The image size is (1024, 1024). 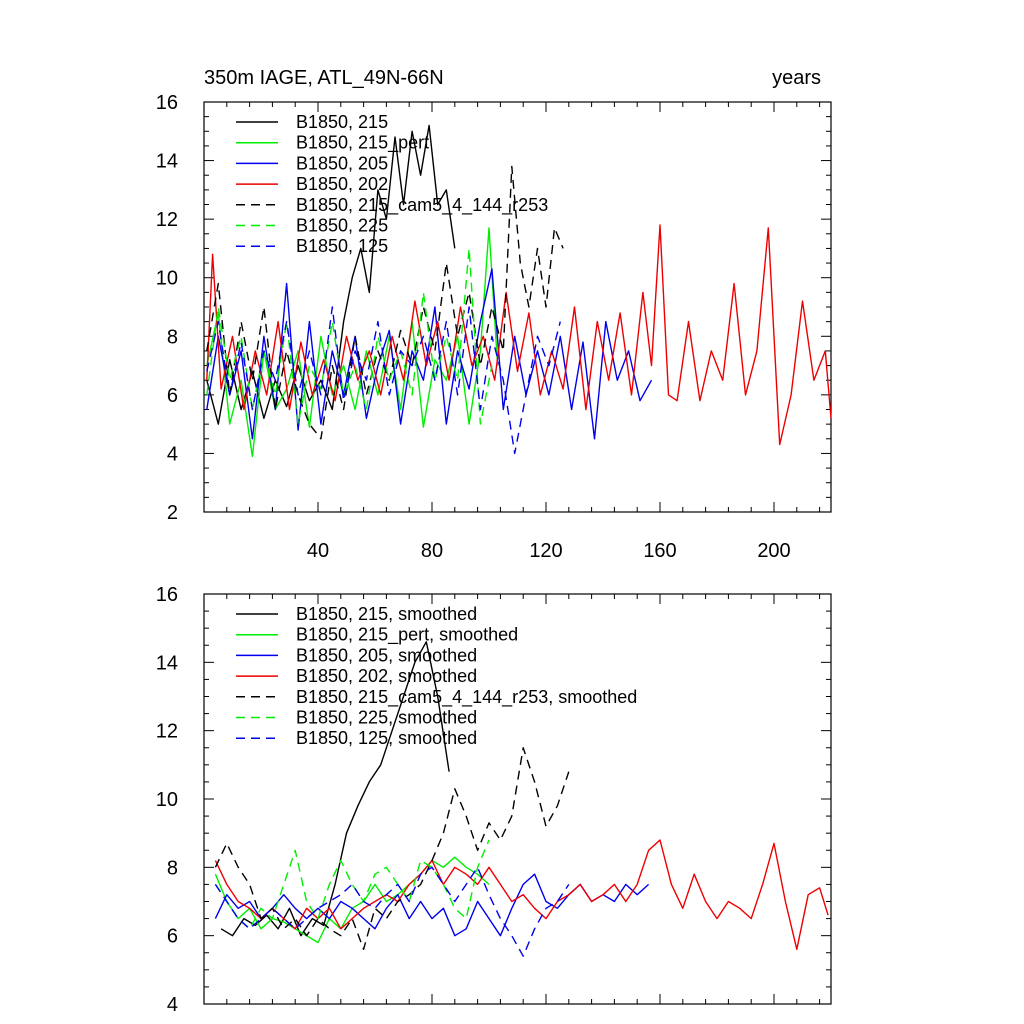 I want to click on legend-label: B1850, 225, smoothed, so click(x=386, y=718).